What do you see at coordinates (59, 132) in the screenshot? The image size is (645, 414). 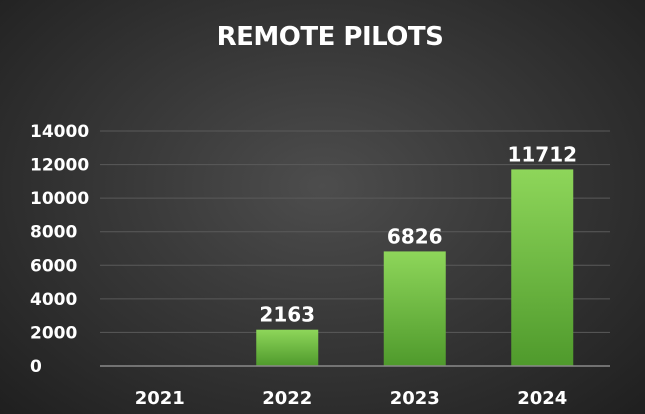 I see `y-tick-label: 14000` at bounding box center [59, 132].